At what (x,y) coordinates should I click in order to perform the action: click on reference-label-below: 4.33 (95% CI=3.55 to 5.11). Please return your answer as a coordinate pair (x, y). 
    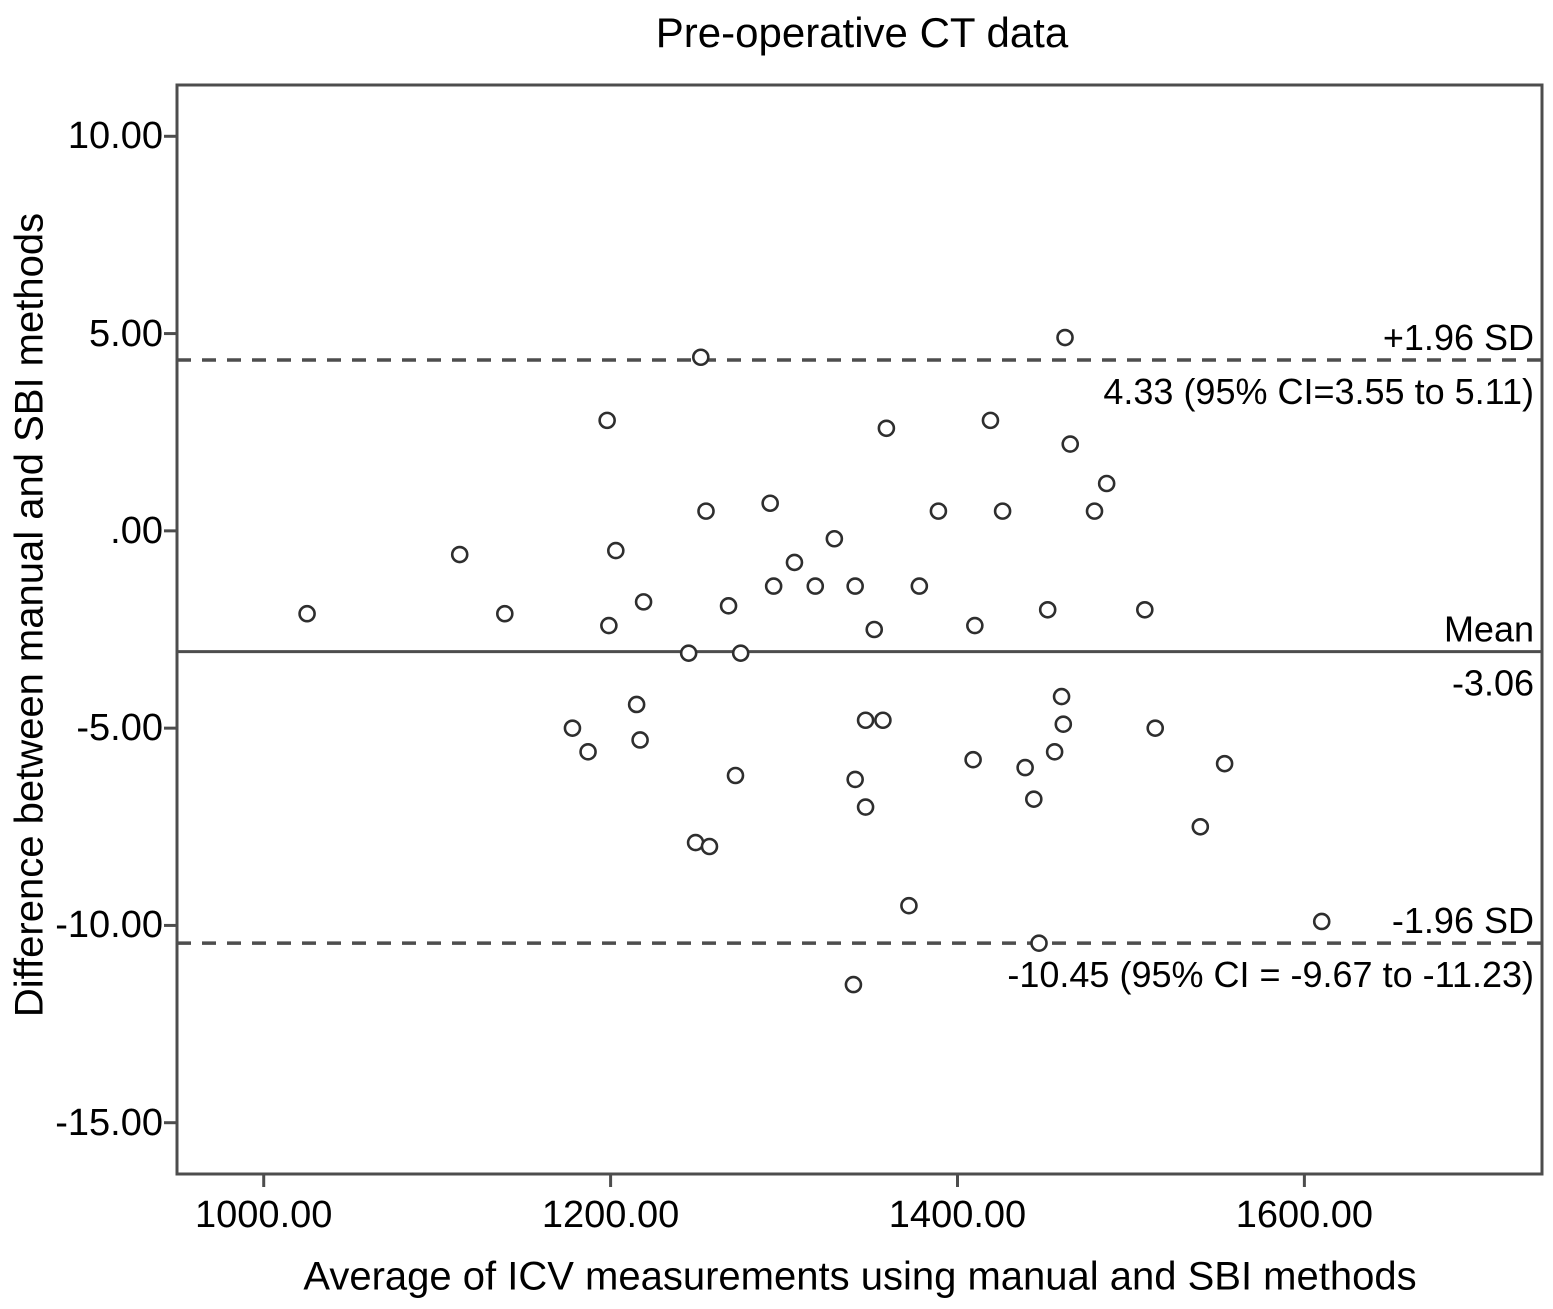
    Looking at the image, I should click on (1318, 391).